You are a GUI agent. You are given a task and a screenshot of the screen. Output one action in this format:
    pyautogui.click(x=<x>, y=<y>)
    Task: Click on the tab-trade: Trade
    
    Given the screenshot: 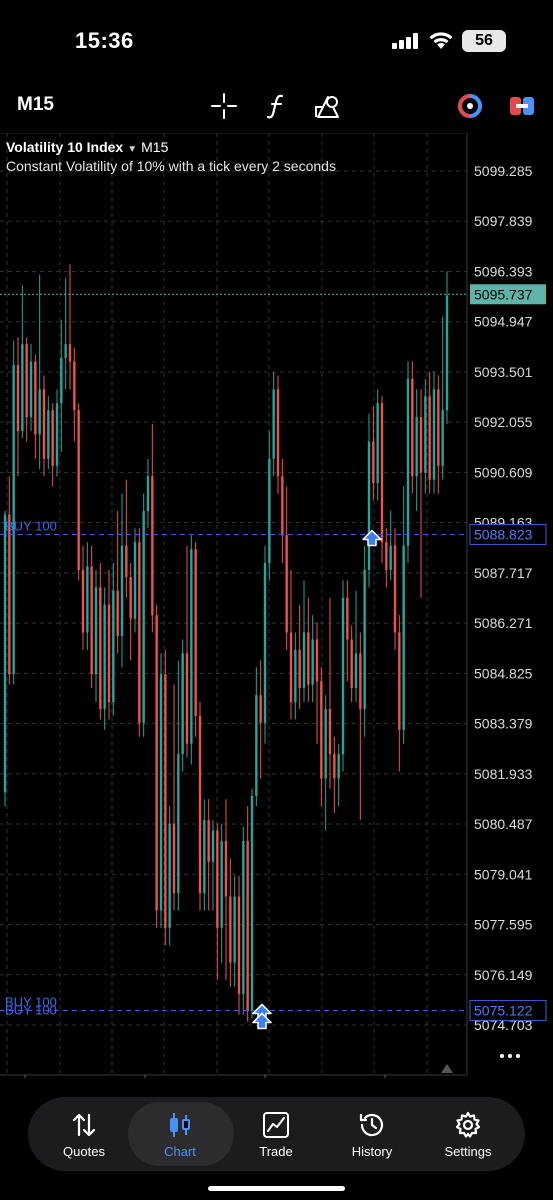 What is the action you would take?
    pyautogui.click(x=276, y=1134)
    